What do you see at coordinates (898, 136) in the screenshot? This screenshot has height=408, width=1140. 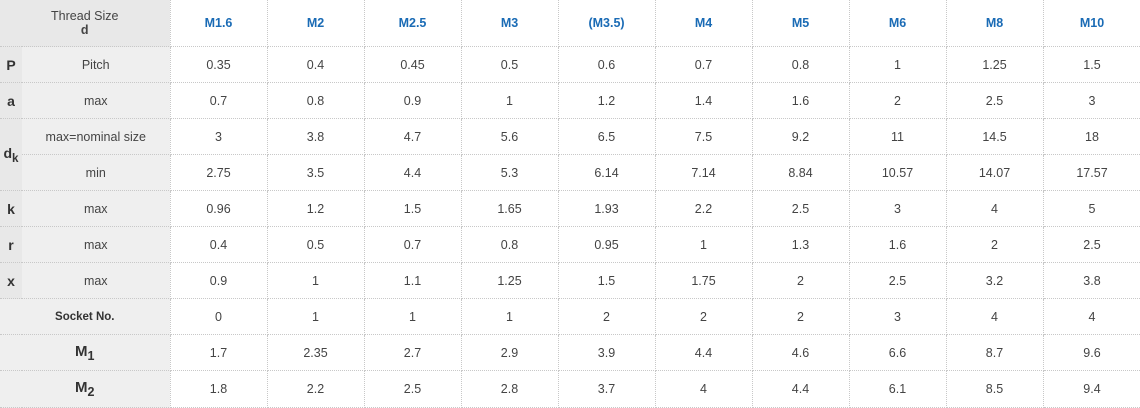 I see `value-cell: 11` at bounding box center [898, 136].